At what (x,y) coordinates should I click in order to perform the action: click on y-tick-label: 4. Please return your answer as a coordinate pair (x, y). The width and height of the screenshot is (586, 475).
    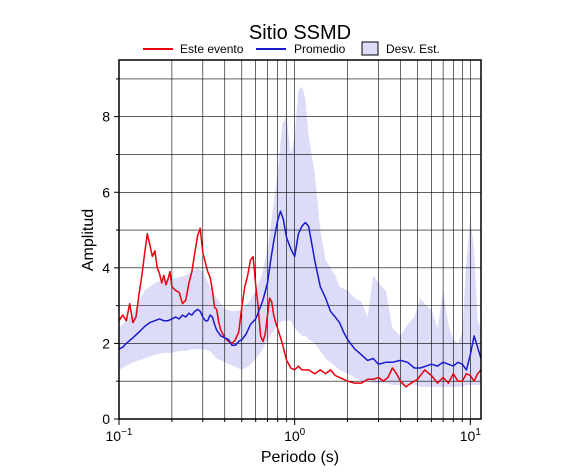
    Looking at the image, I should click on (106, 268).